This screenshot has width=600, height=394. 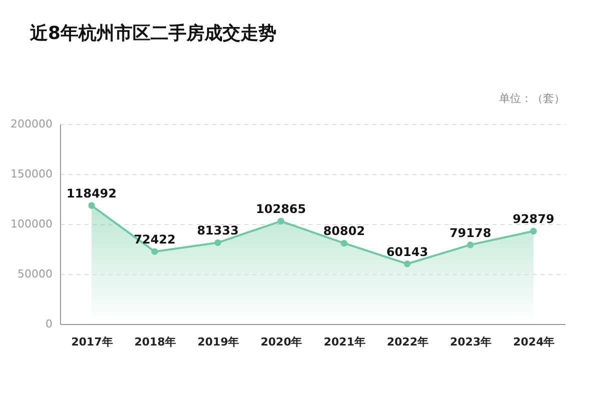 What do you see at coordinates (31, 124) in the screenshot?
I see `y-tick-label: 200000` at bounding box center [31, 124].